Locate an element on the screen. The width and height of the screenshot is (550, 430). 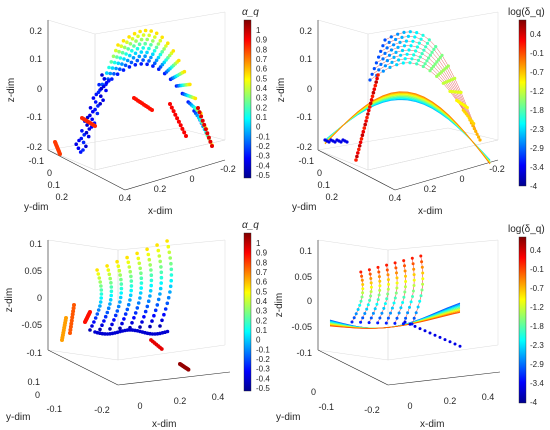
colorbar-tick: -2.9 is located at coordinates (537, 148).